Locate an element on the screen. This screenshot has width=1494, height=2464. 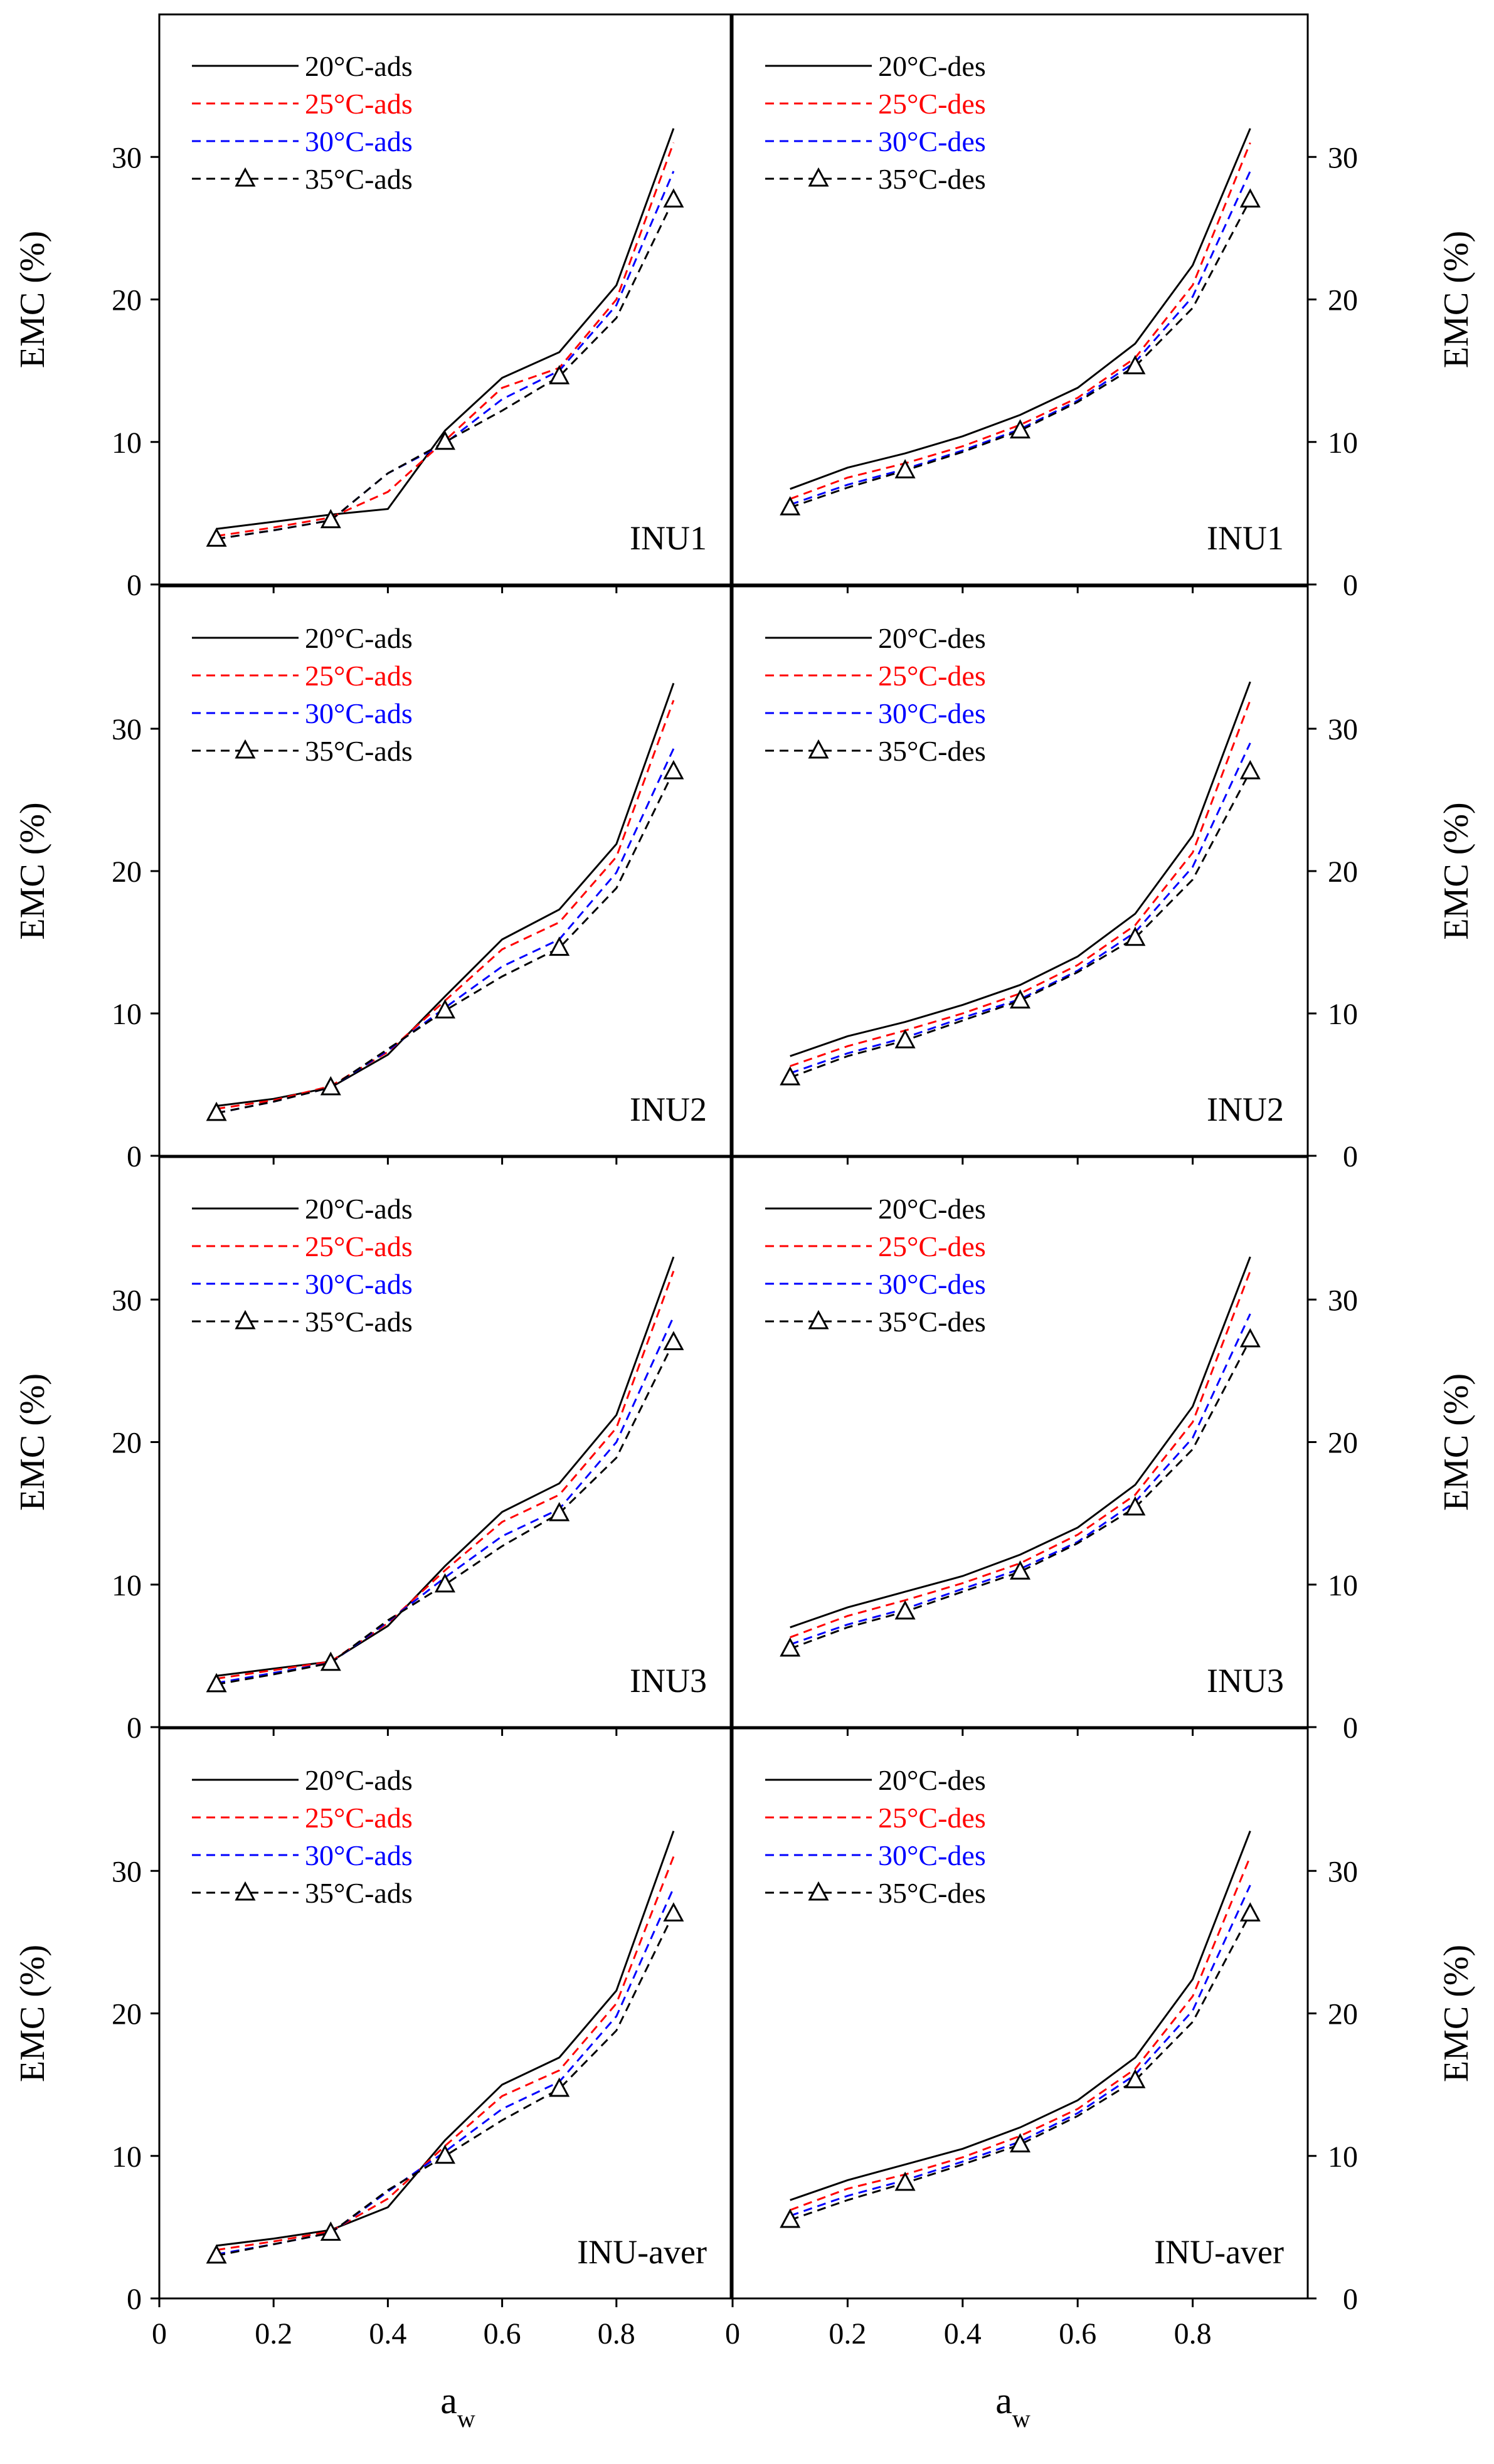
panel-label: INU2 is located at coordinates (669, 1109).